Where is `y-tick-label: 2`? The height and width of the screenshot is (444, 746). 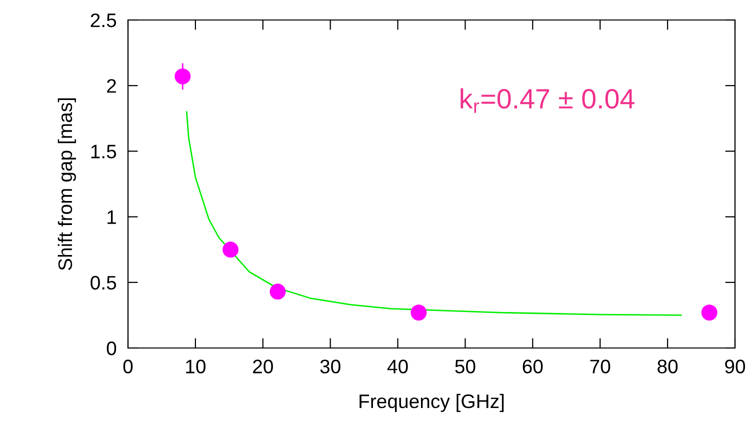 y-tick-label: 2 is located at coordinates (111, 86).